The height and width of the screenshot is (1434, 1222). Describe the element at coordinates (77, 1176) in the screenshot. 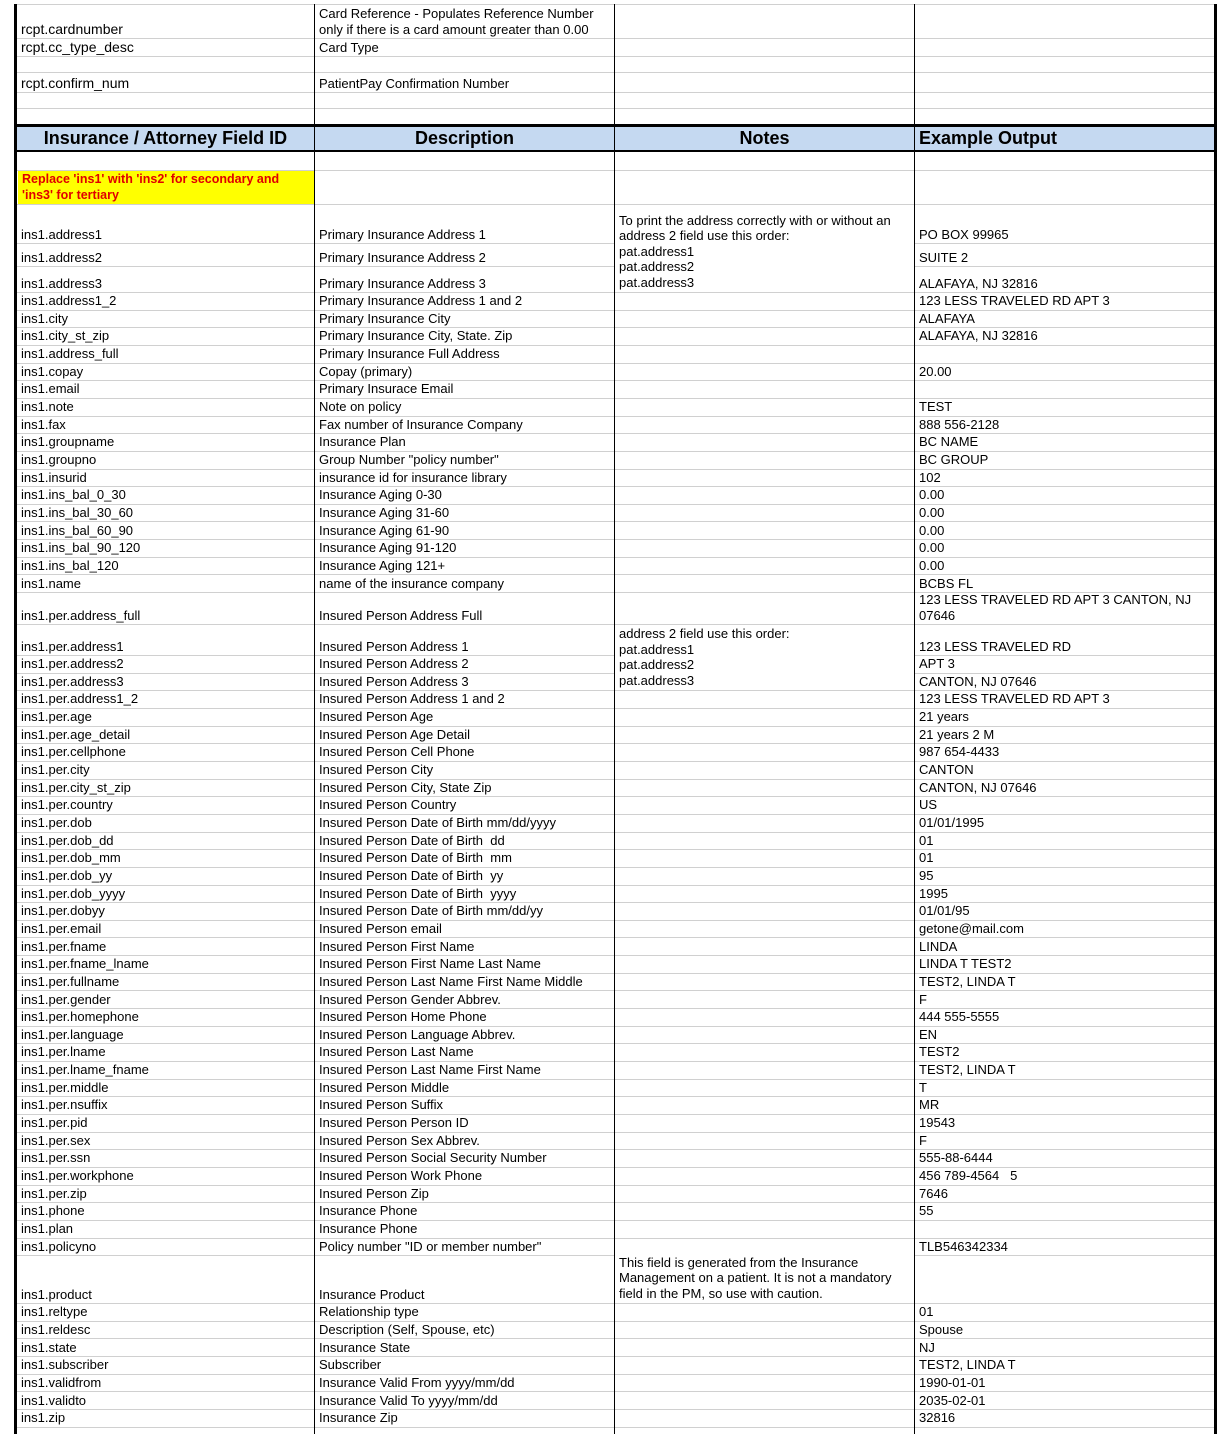

I see `field-id: ins1.per.workphone` at that location.